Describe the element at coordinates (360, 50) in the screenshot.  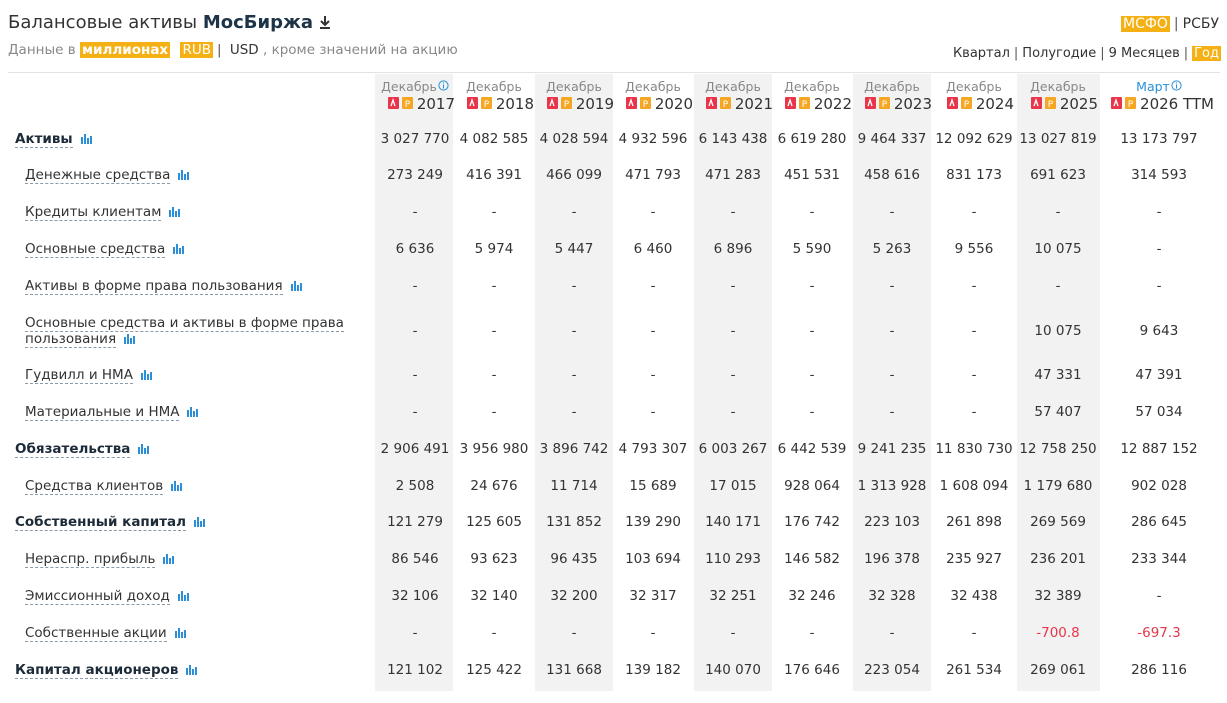
I see `units-suffix: , кроме значений на акцию` at that location.